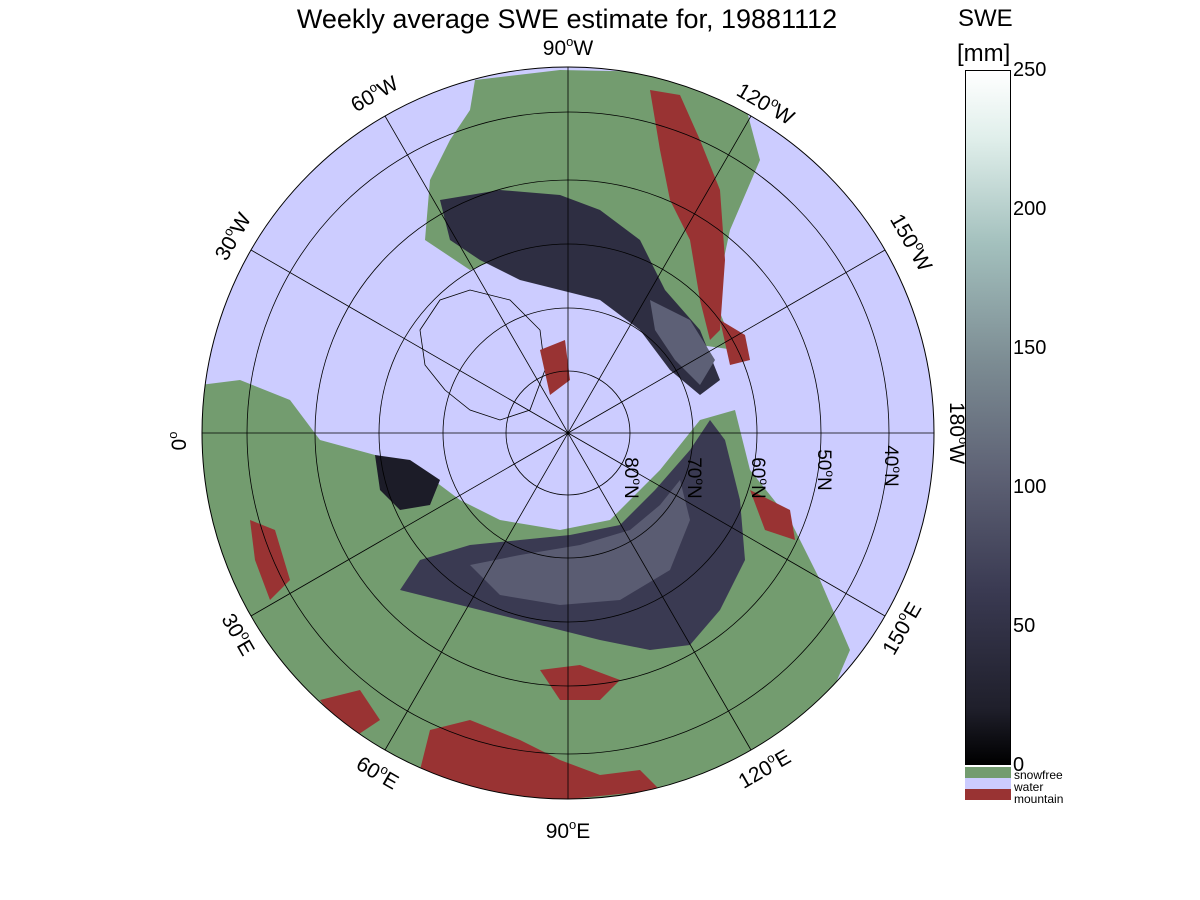 This screenshot has width=1200, height=900. I want to click on colorbar-tick-50: 50, so click(1024, 626).